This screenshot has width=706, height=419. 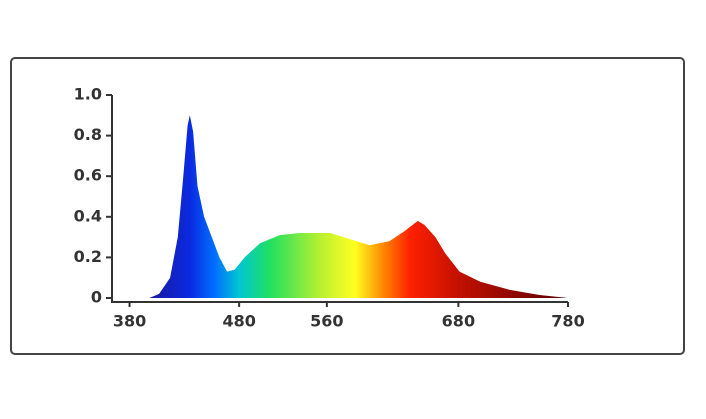 I want to click on x-tick-label: 680, so click(x=458, y=321).